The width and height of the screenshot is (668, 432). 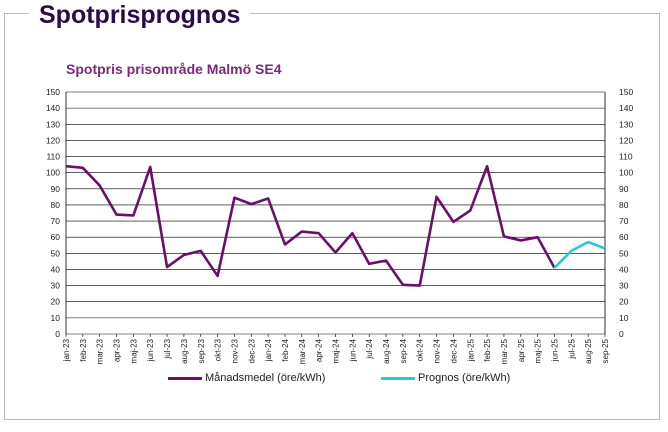 What do you see at coordinates (420, 349) in the screenshot?
I see `x-tick-label: okt-24` at bounding box center [420, 349].